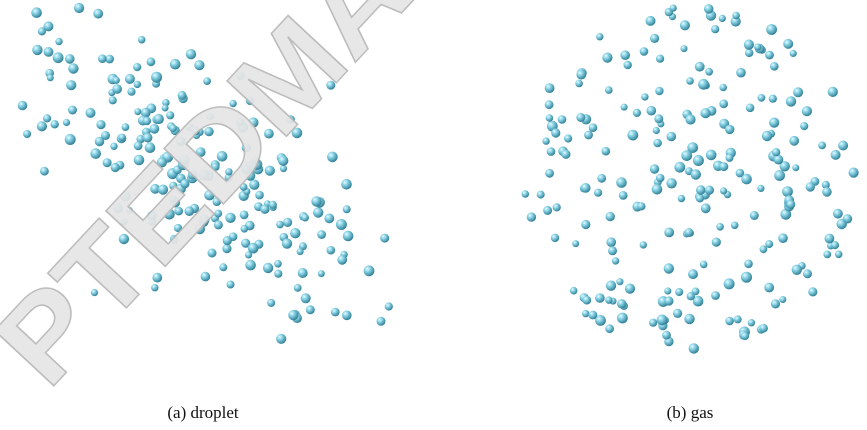  What do you see at coordinates (203, 412) in the screenshot?
I see `caption: (a) droplet` at bounding box center [203, 412].